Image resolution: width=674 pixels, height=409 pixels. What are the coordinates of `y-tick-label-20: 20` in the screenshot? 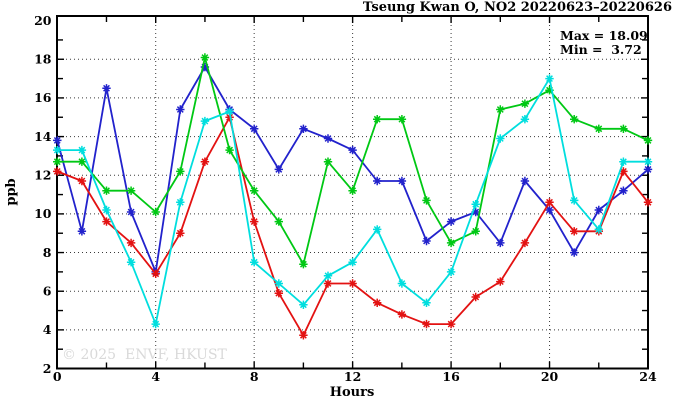 It's located at (43, 20).